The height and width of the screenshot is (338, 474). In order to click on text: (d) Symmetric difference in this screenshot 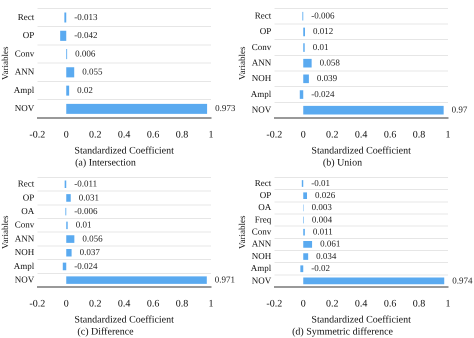, I will do `click(343, 332)`.